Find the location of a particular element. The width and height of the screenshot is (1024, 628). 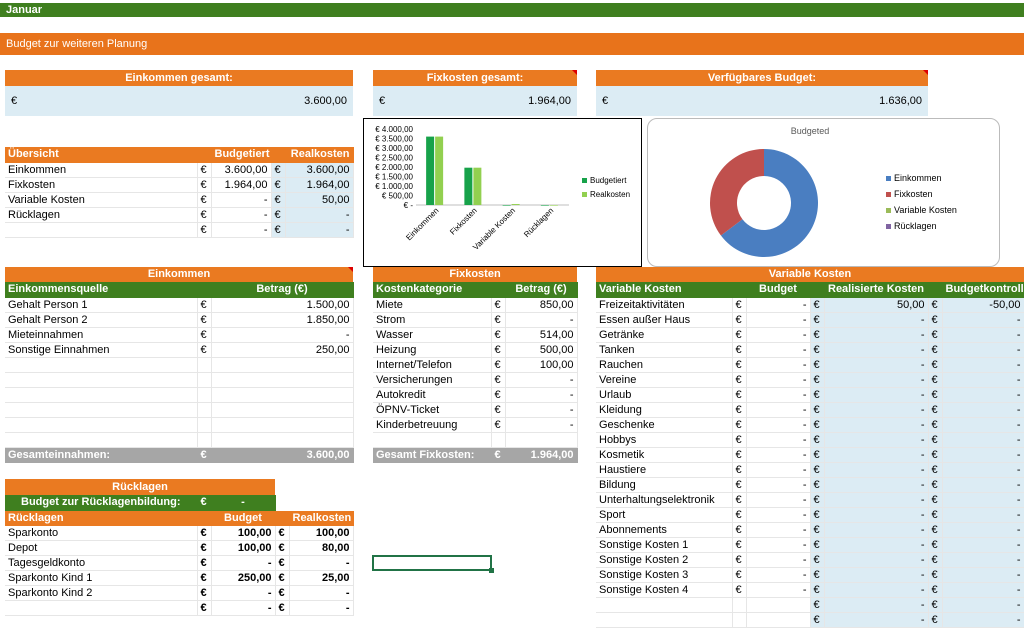

income-row-label: Gehalt Person 1 is located at coordinates (101, 305).